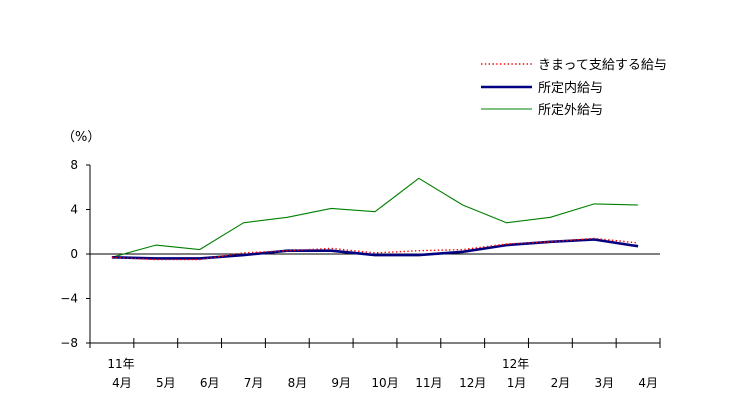  I want to click on x-tick-label: 2月, so click(561, 383).